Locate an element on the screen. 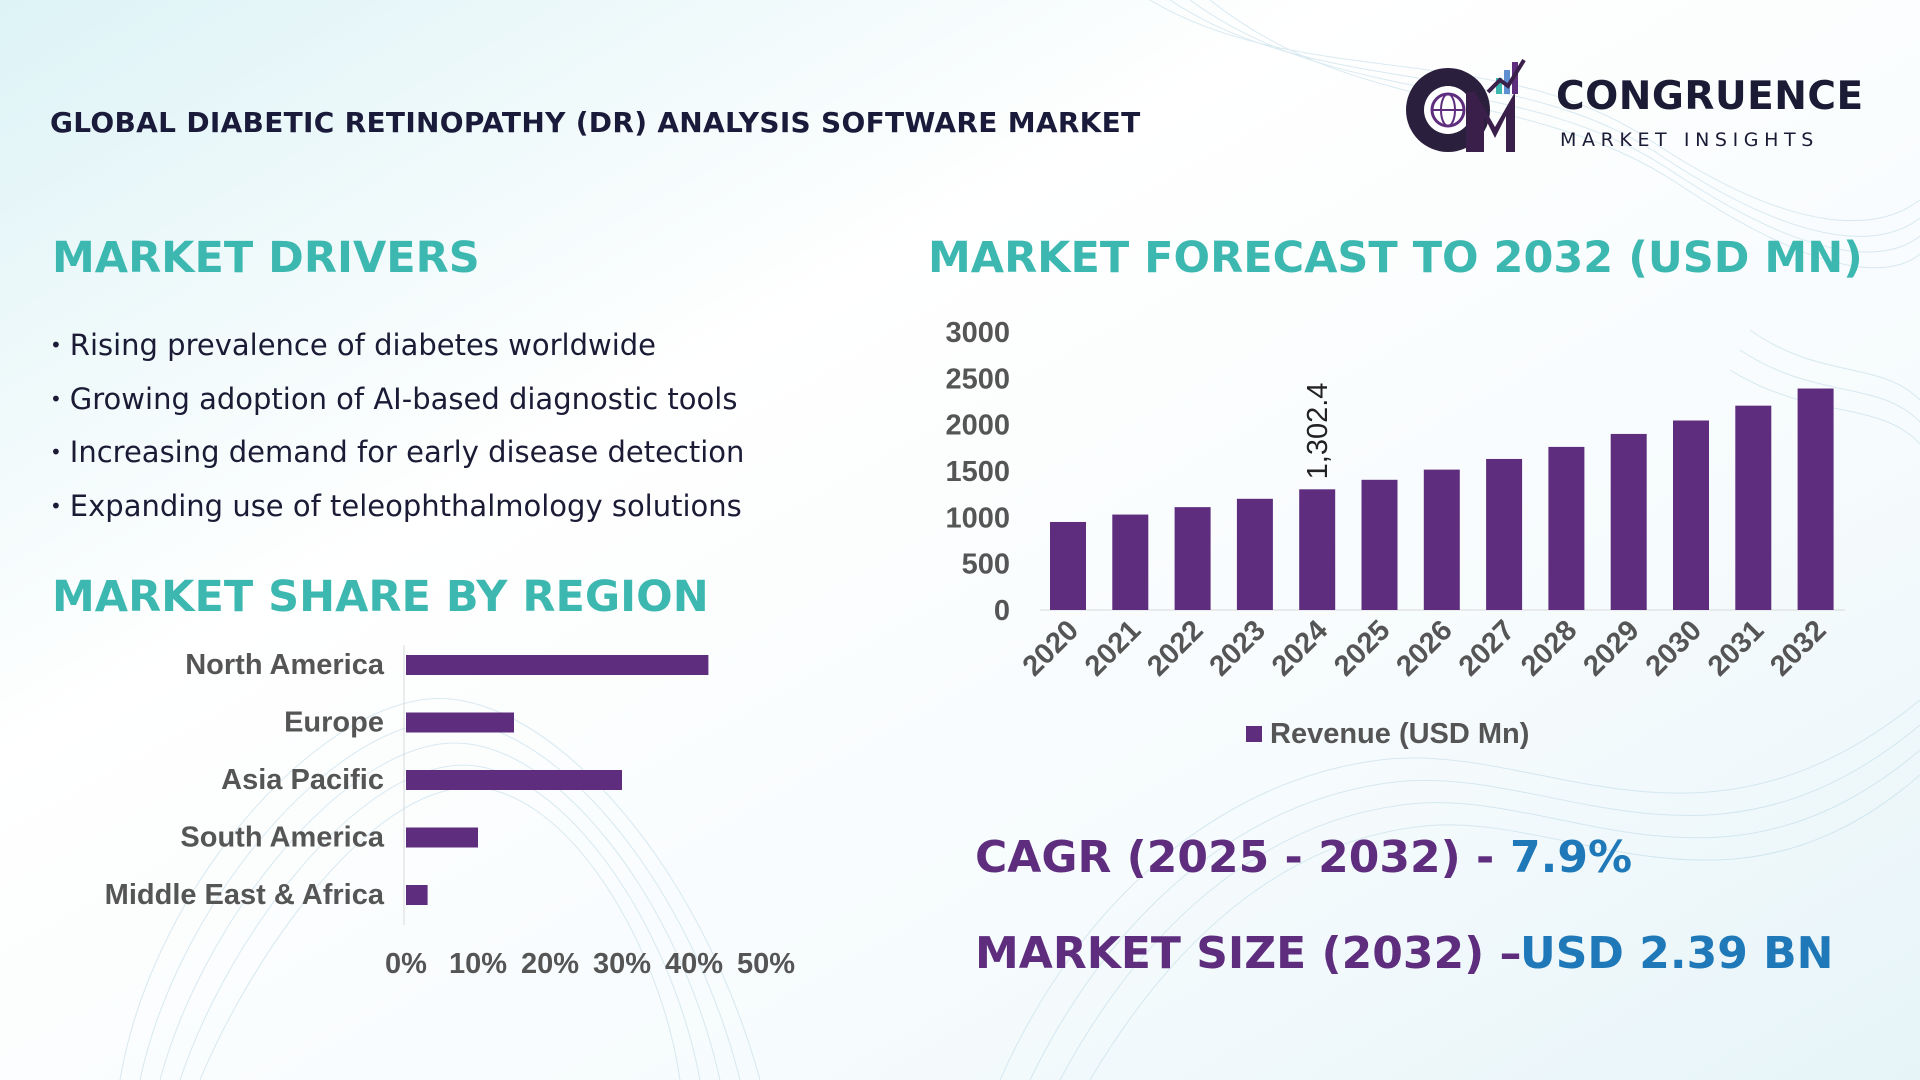 This screenshot has height=1080, width=1920. legend-label: Revenue (USD Mn) is located at coordinates (1399, 734).